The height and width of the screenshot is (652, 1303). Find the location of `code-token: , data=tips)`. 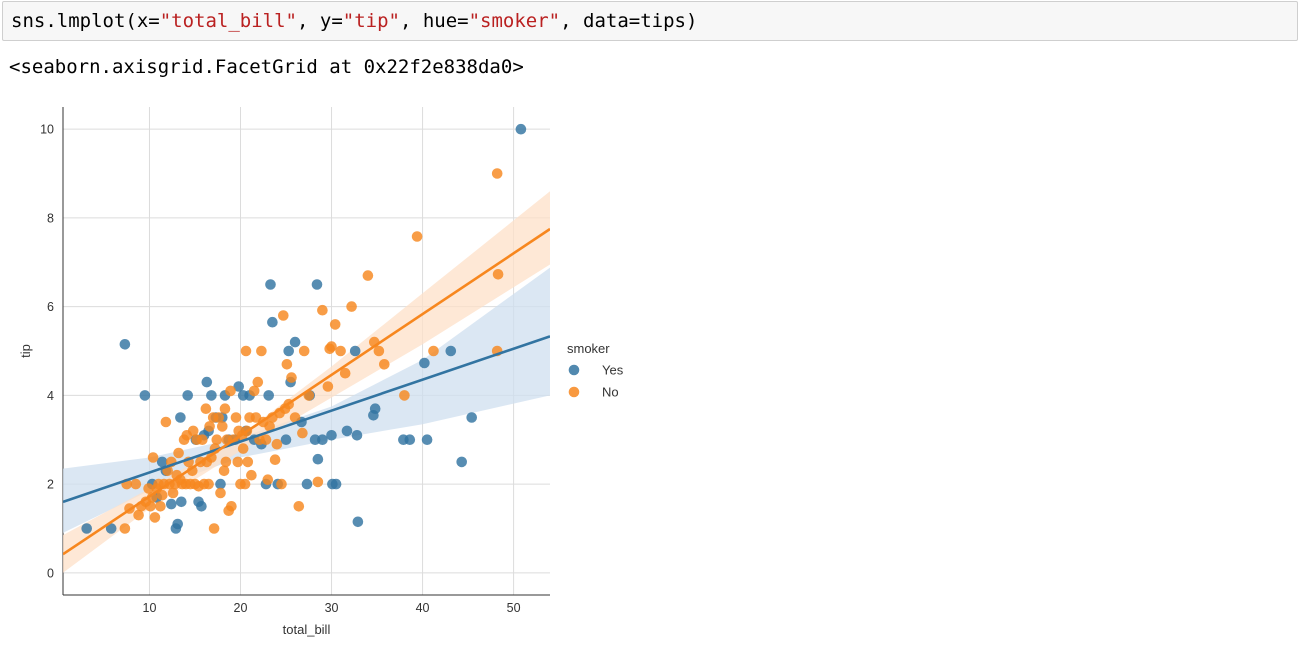

code-token: , data=tips) is located at coordinates (629, 21).